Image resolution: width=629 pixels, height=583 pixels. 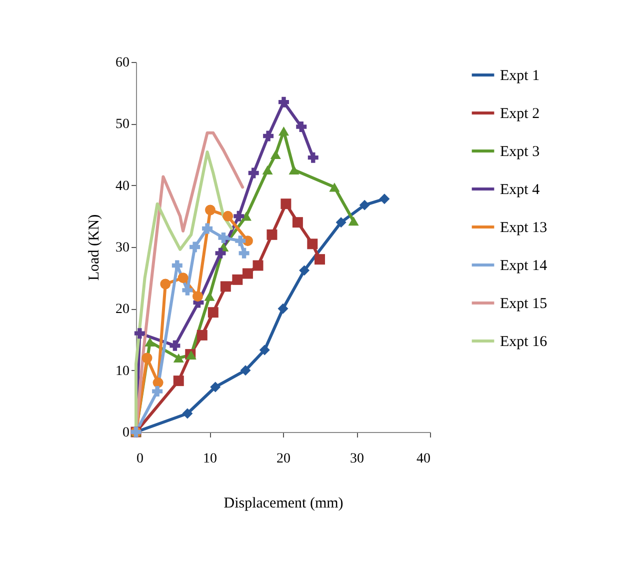 I want to click on y-tick-label: 30, so click(x=123, y=248).